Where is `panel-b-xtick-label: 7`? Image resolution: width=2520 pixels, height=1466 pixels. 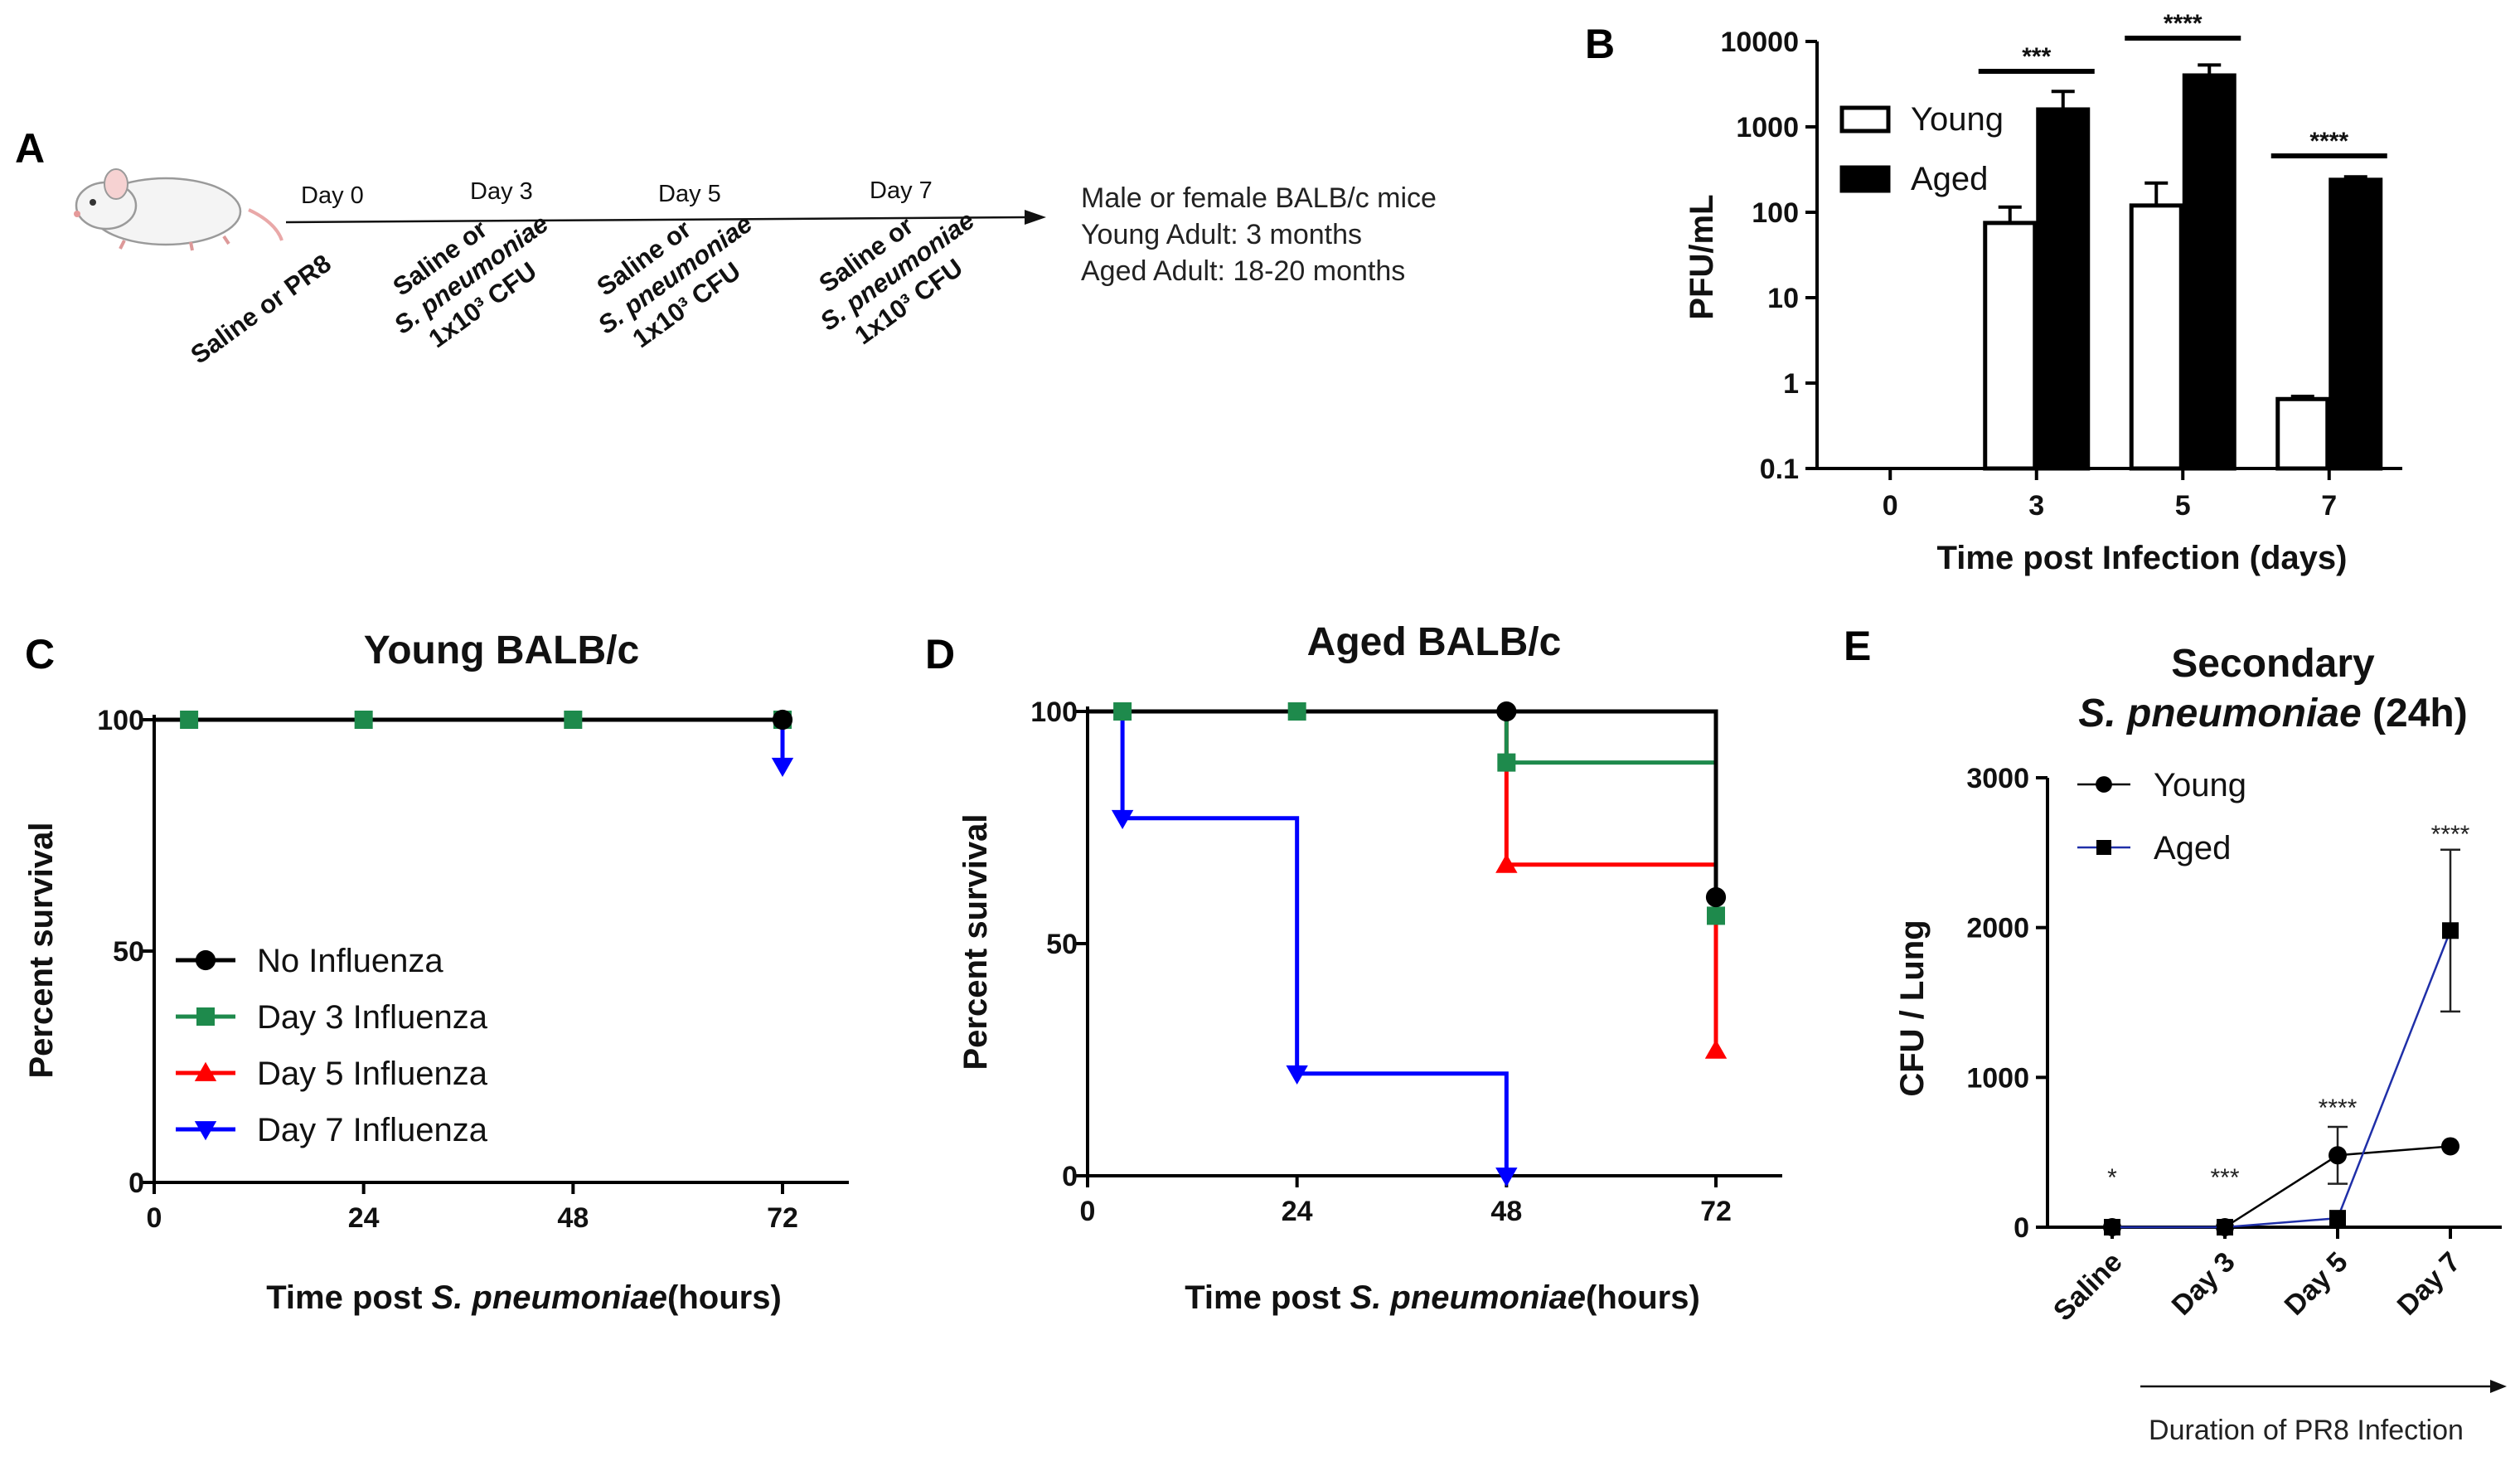 panel-b-xtick-label: 7 is located at coordinates (2329, 506).